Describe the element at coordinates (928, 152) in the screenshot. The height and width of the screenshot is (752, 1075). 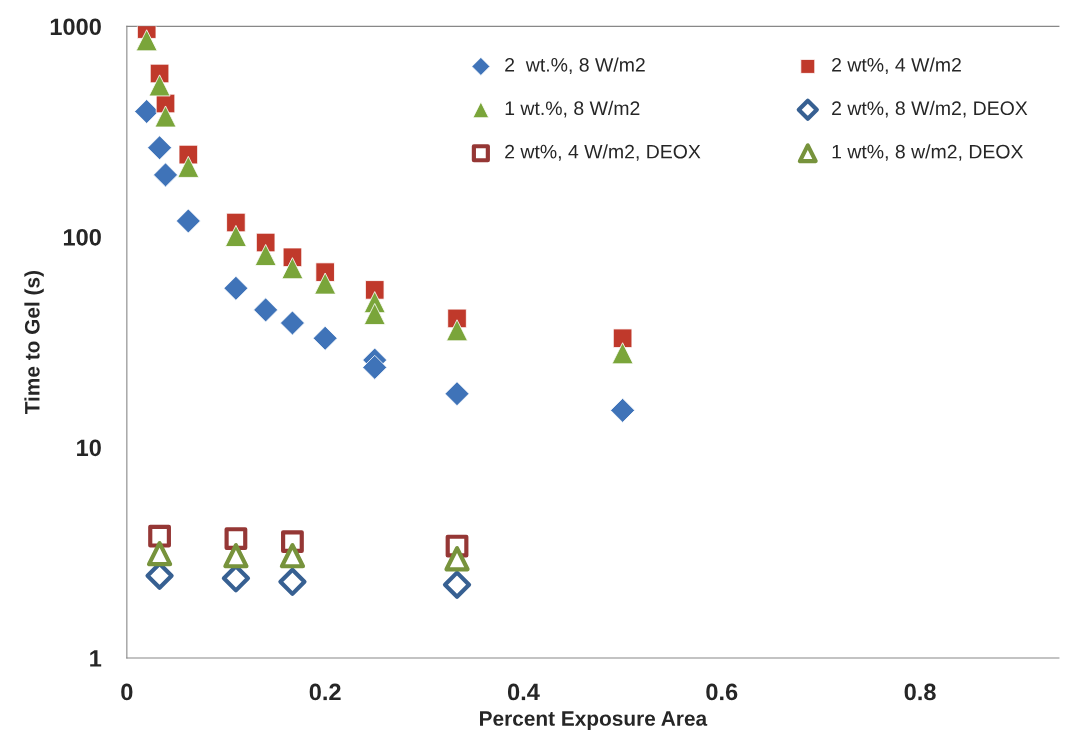
I see `legend-label: 1 wt%, 8 w/m2, DEOX` at that location.